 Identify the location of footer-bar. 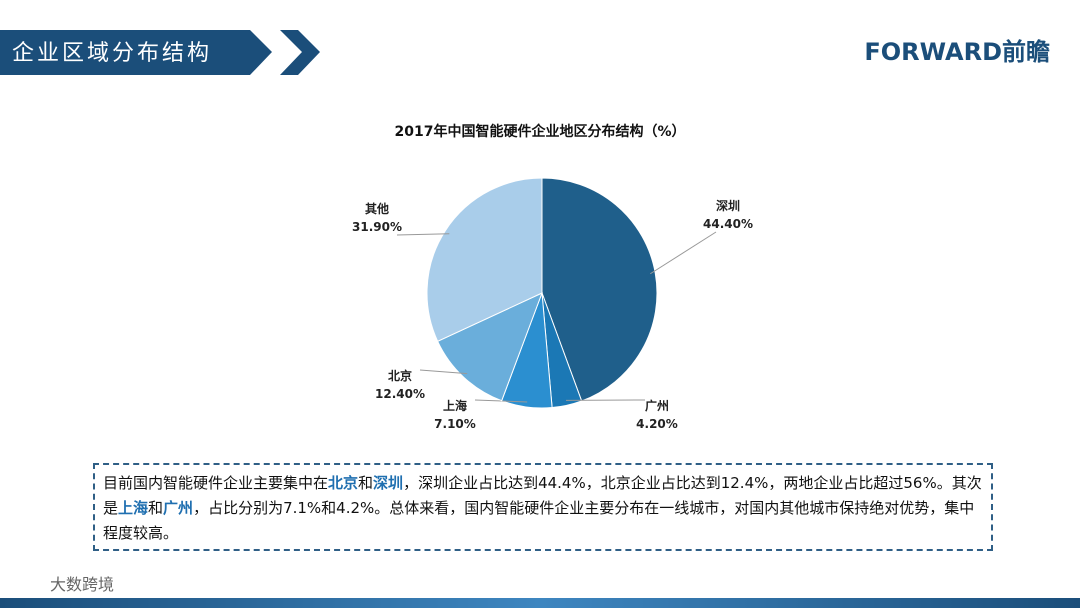
(540, 603).